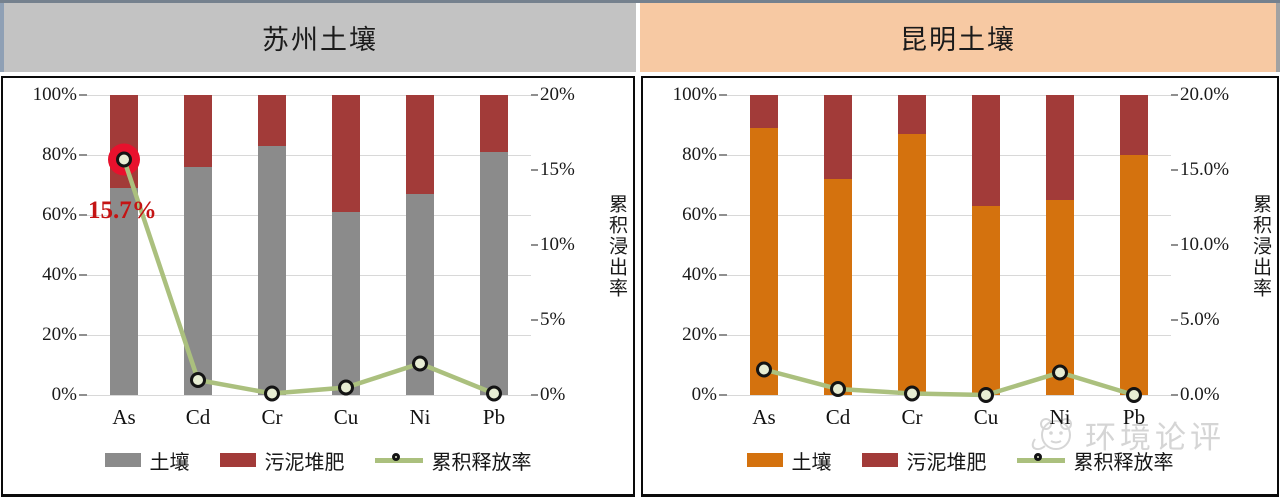 This screenshot has width=1280, height=500. I want to click on bar-sludge-Ni, so click(420, 144).